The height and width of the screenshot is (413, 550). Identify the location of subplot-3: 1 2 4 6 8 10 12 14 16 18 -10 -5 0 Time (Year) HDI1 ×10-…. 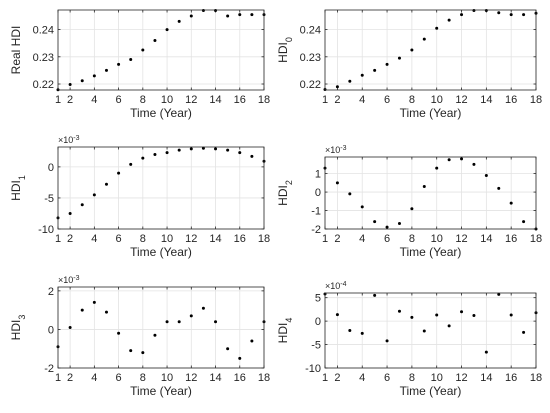
(139, 197).